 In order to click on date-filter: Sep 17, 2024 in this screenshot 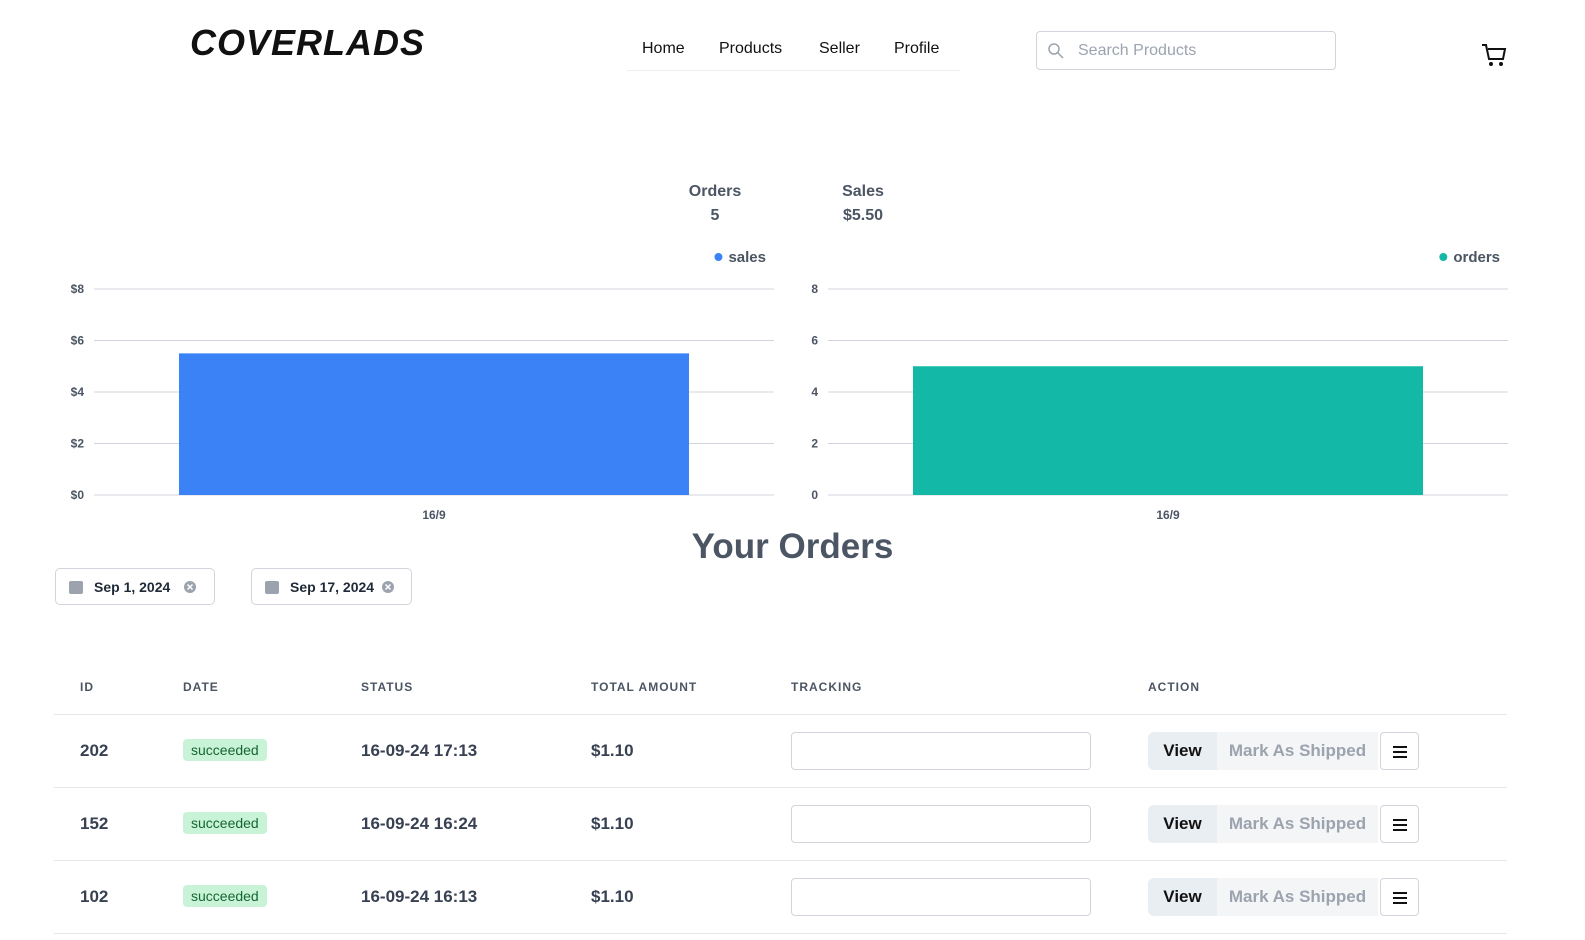, I will do `click(331, 586)`.